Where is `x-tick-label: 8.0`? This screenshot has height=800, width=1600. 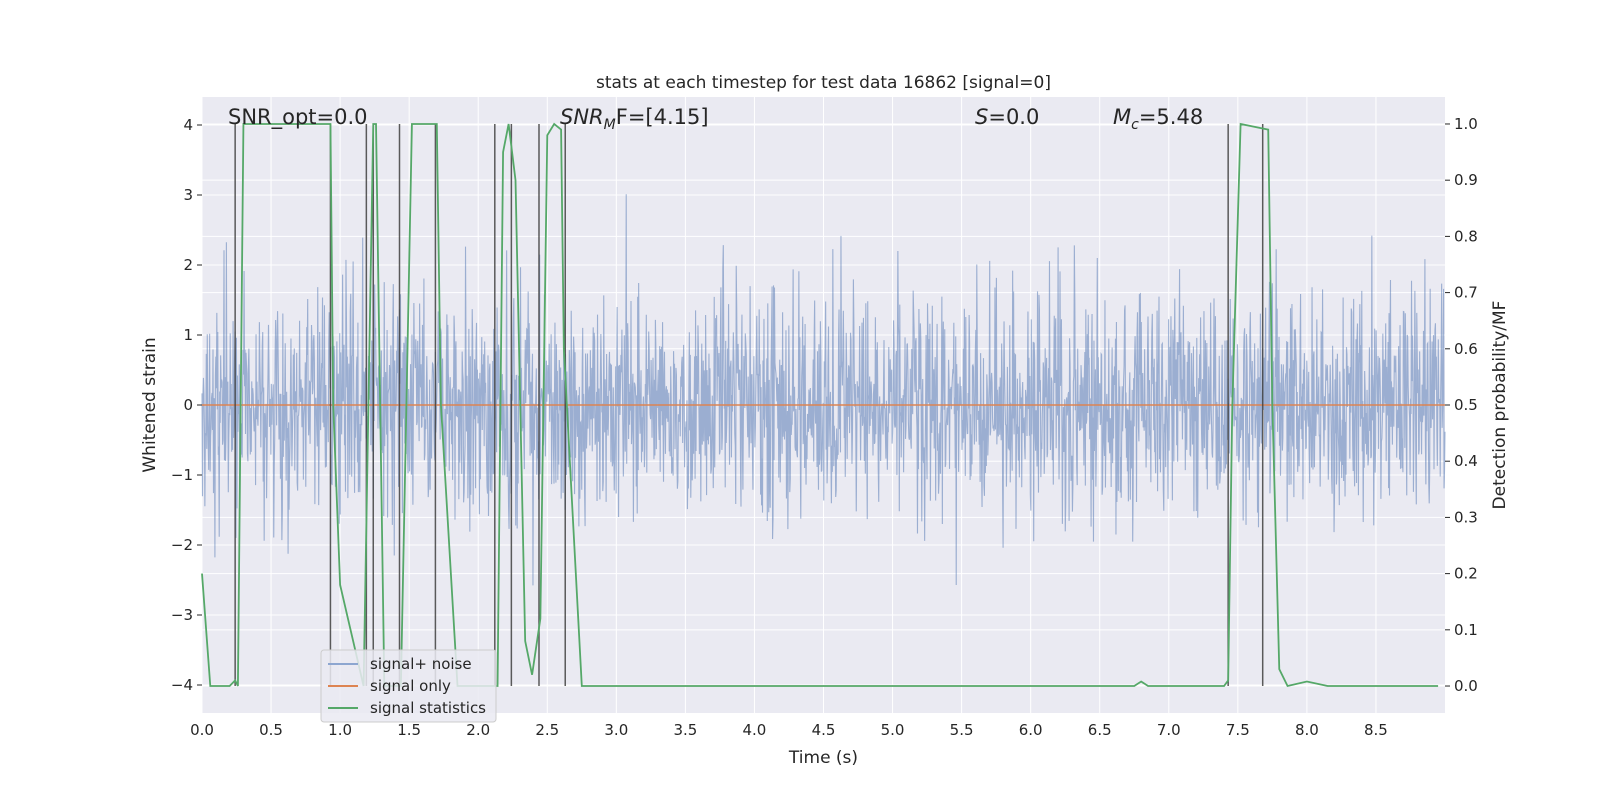 x-tick-label: 8.0 is located at coordinates (1307, 730).